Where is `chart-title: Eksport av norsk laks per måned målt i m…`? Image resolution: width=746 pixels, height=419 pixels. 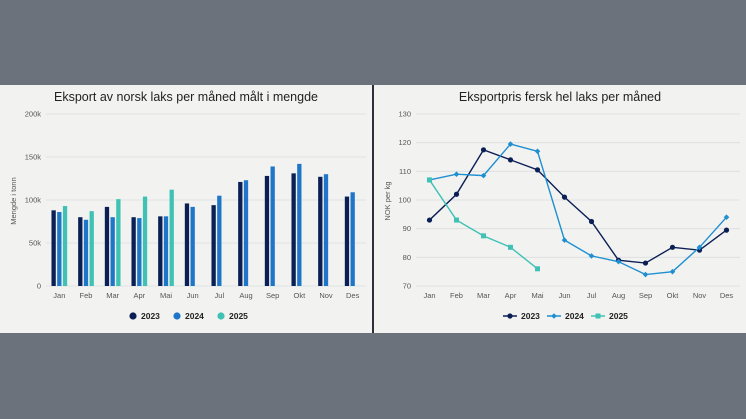
chart-title: Eksport av norsk laks per måned målt i m… is located at coordinates (186, 97).